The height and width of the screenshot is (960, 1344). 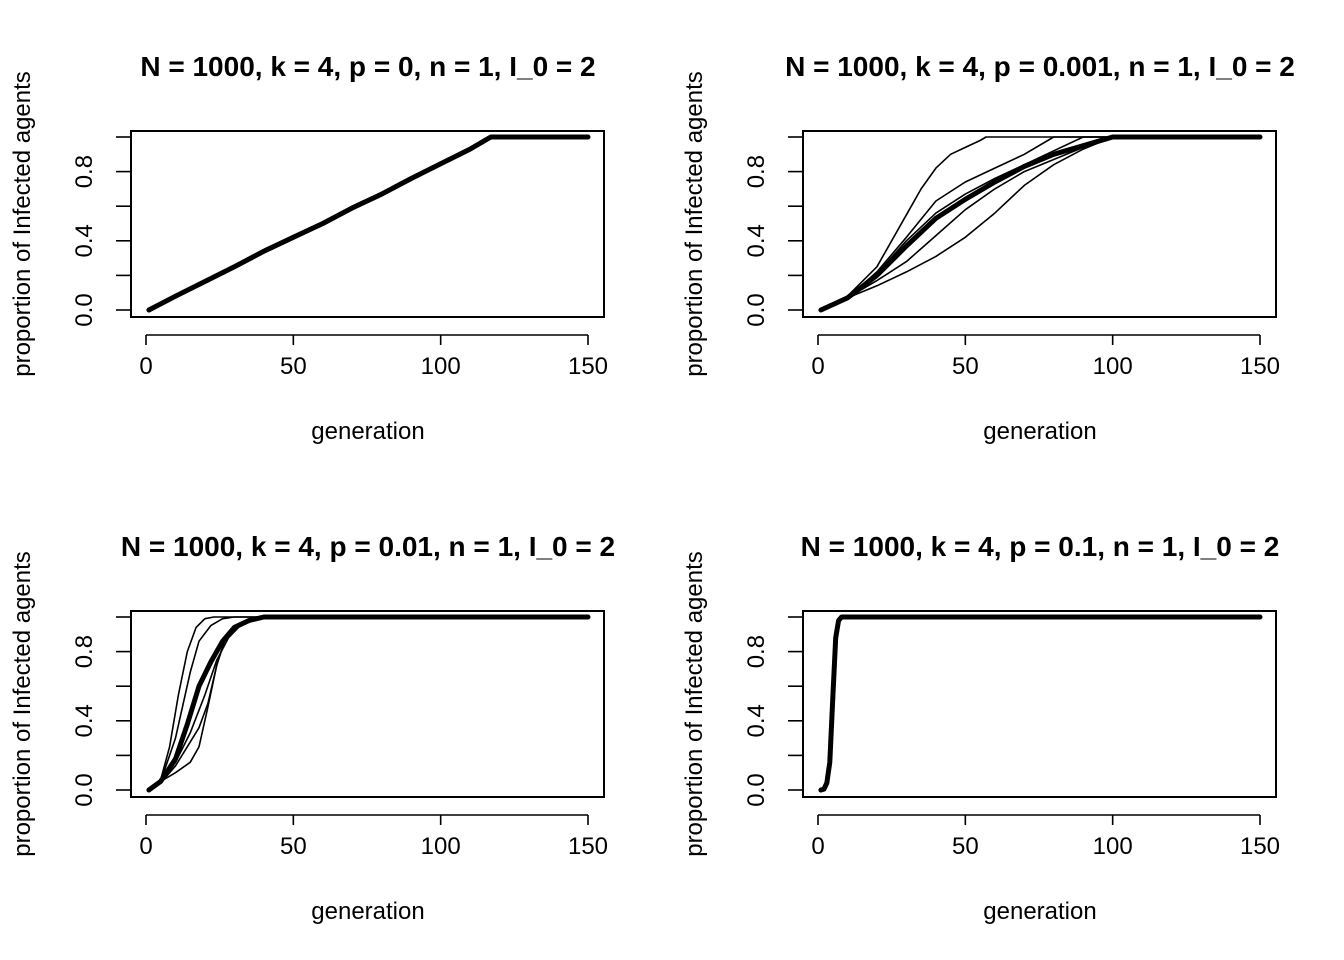 What do you see at coordinates (1040, 546) in the screenshot?
I see `panel-title: N = 1000, k = 4, p = 0.1, n = 1, I_0 = 2` at bounding box center [1040, 546].